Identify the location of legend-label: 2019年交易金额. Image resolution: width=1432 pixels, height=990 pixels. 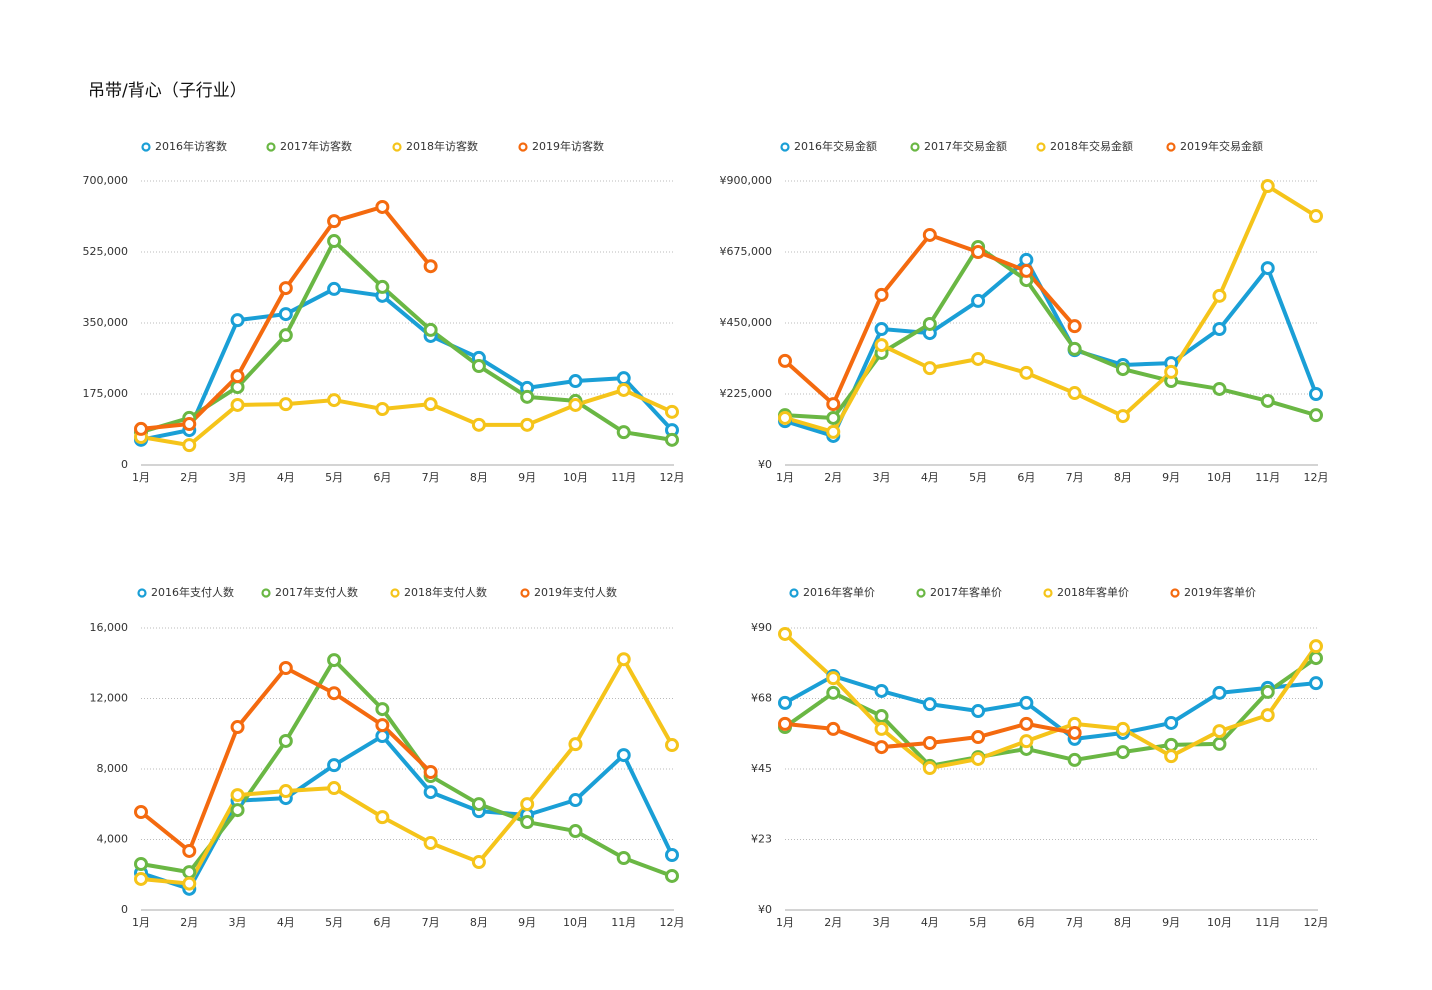
(1221, 146).